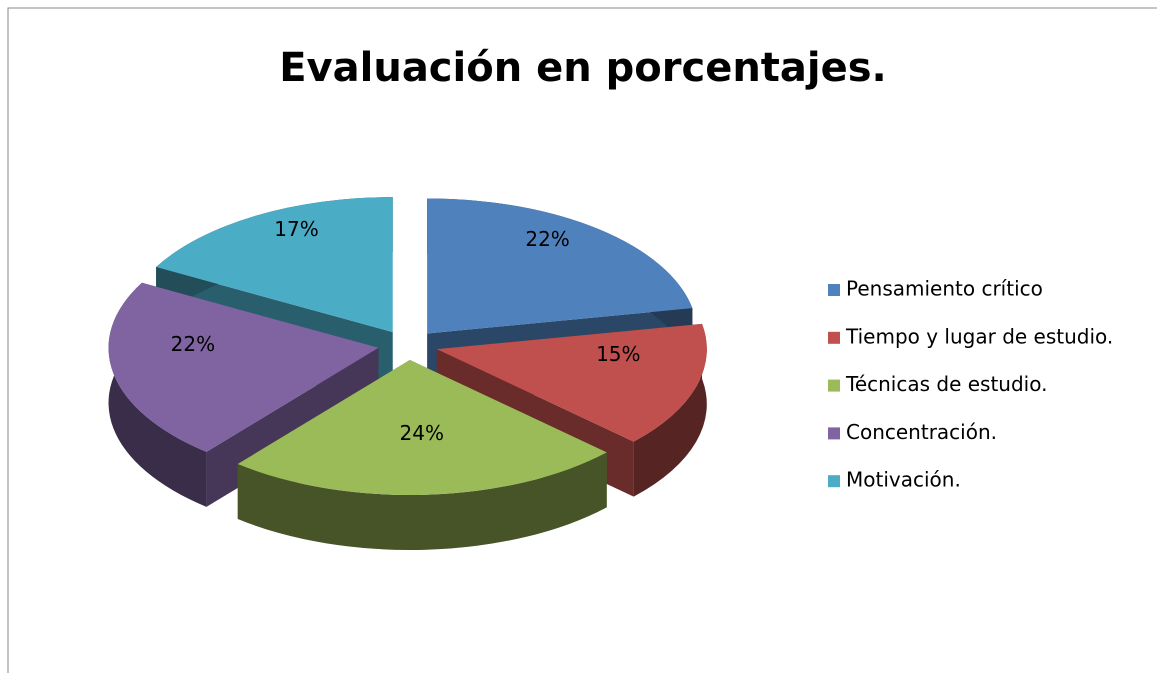  I want to click on data-label: 24%, so click(422, 433).